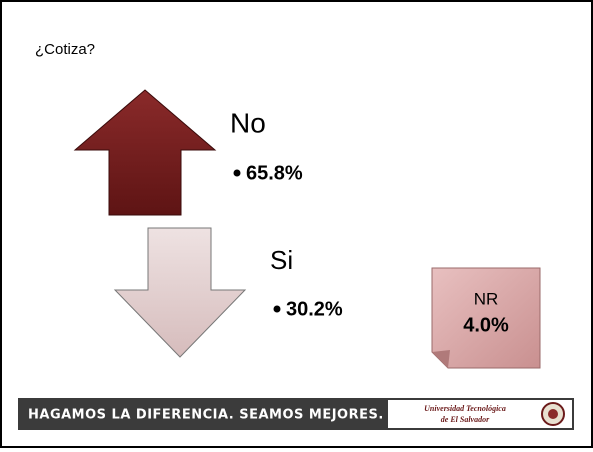 Image resolution: width=593 pixels, height=452 pixels. I want to click on footer-slogan: HAGAMOS LA DIFERENCIA. SEAMOS MEJORES., so click(206, 415).